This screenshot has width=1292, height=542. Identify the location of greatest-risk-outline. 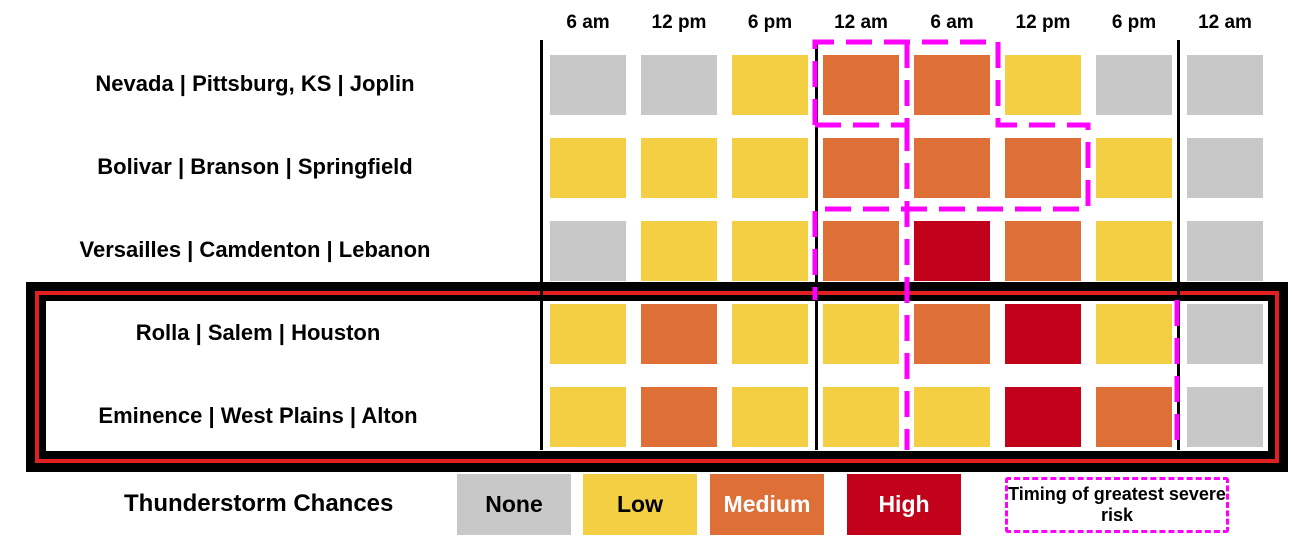
(951, 169).